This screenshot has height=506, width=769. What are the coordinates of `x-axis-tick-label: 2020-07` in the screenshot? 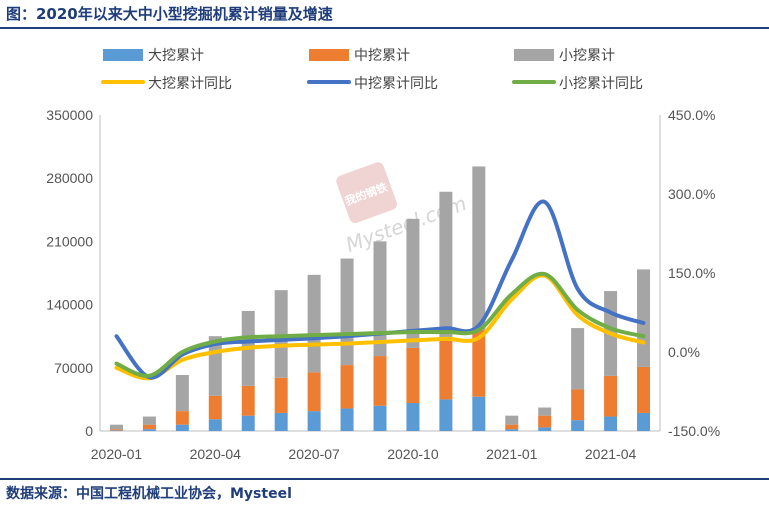 It's located at (314, 454).